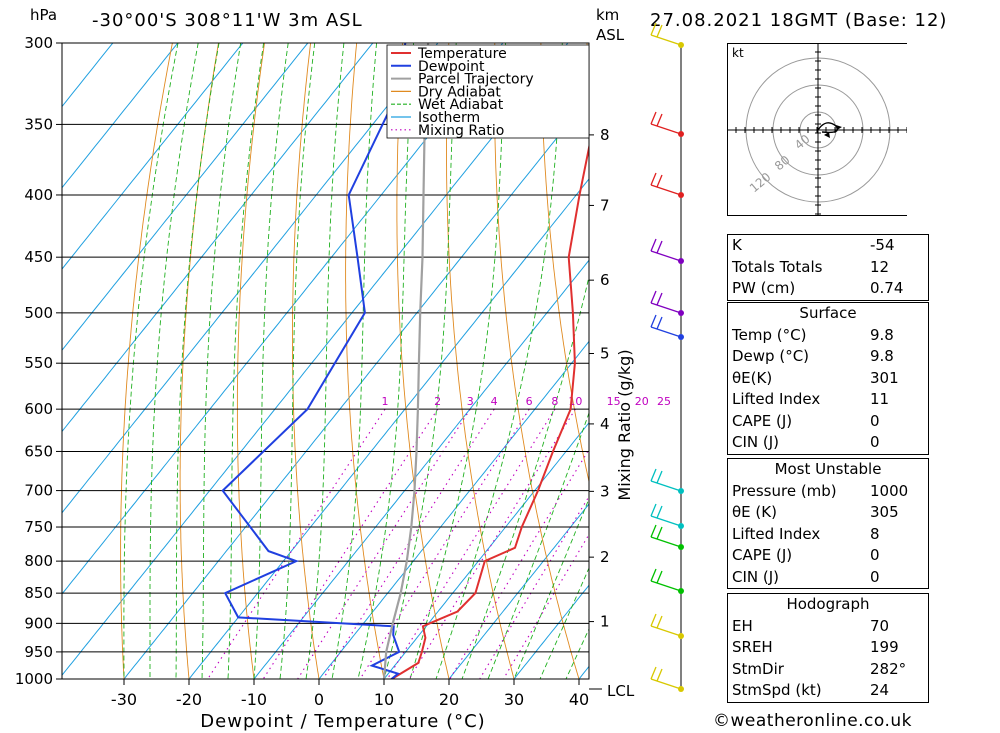 The image size is (1000, 733). I want to click on parcel-trajectory-line, so click(406, 361).